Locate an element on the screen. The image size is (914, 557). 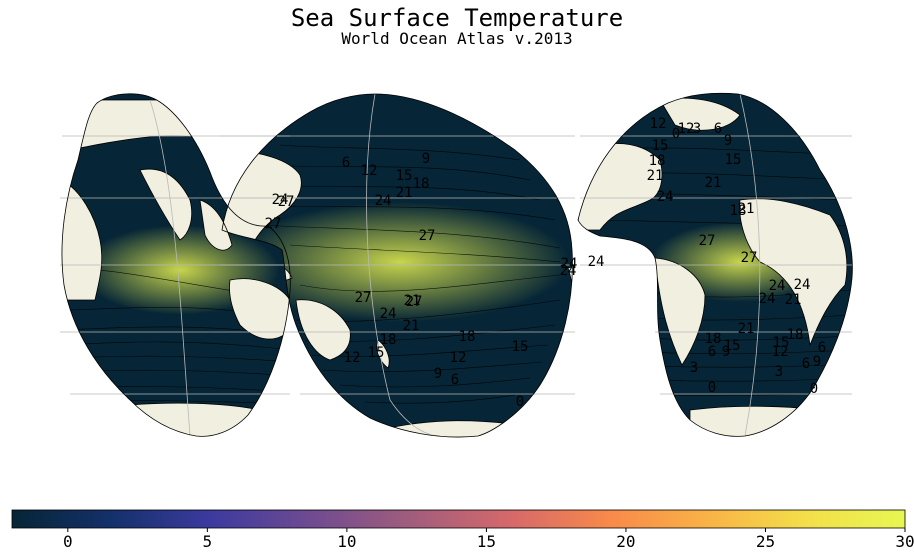
land-africa-west is located at coordinates (793, 272).